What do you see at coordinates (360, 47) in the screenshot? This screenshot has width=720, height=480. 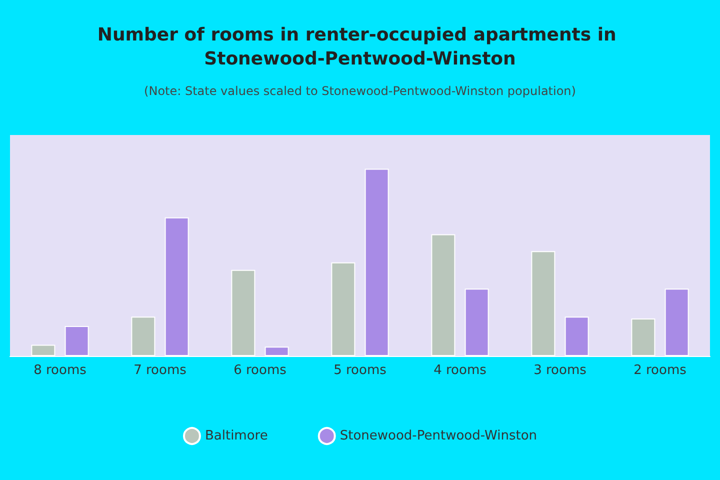 I see `chart-title: Number of rooms in renter-occupied apartments in Stonewood-Pentwood-Winston` at bounding box center [360, 47].